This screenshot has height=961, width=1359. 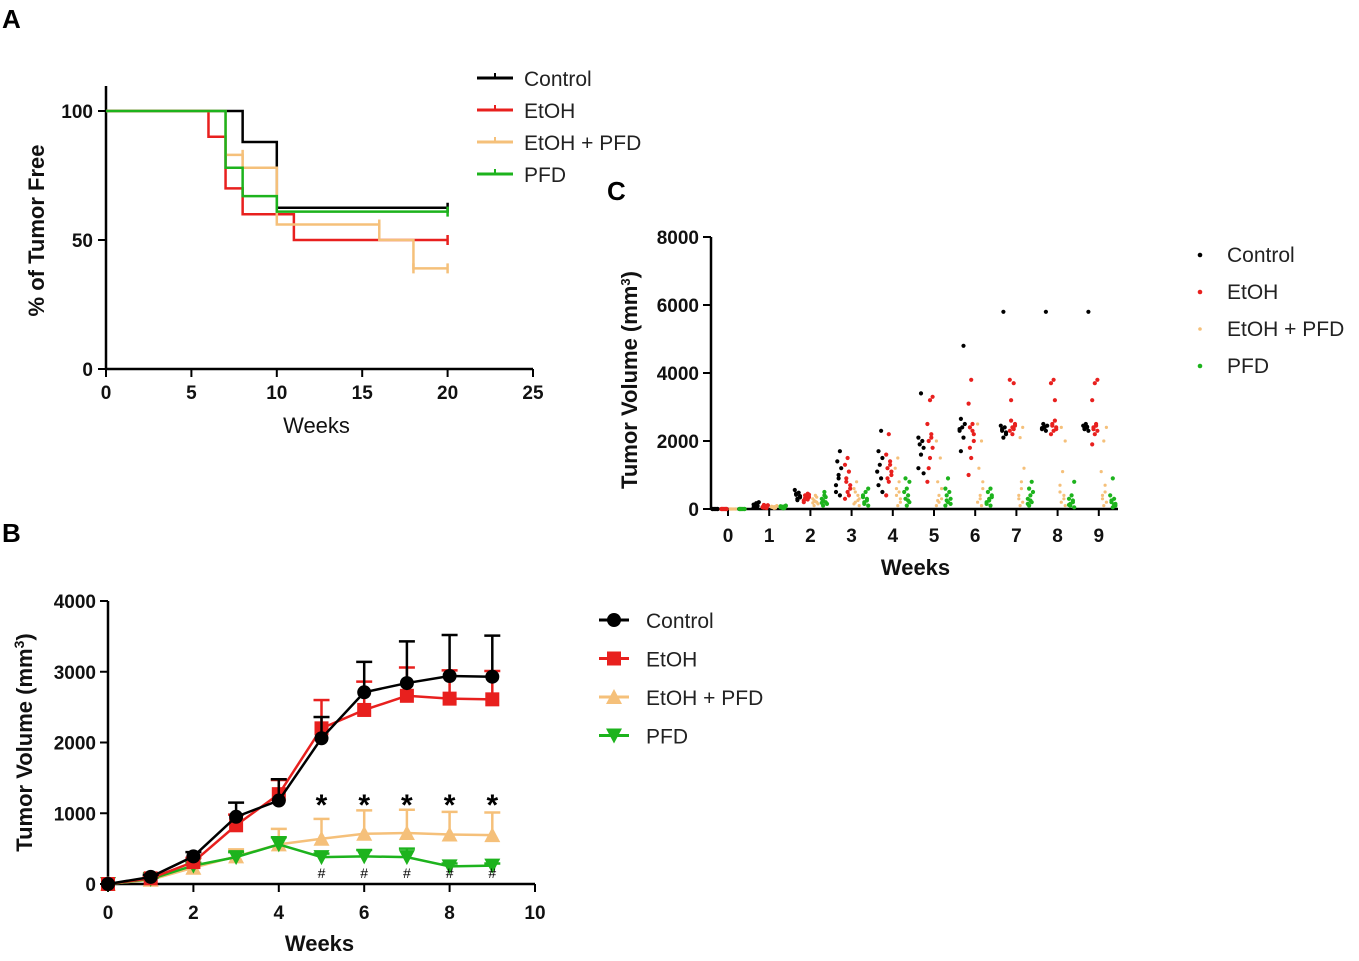 I want to click on y-tick-label: 4000, so click(x=678, y=374).